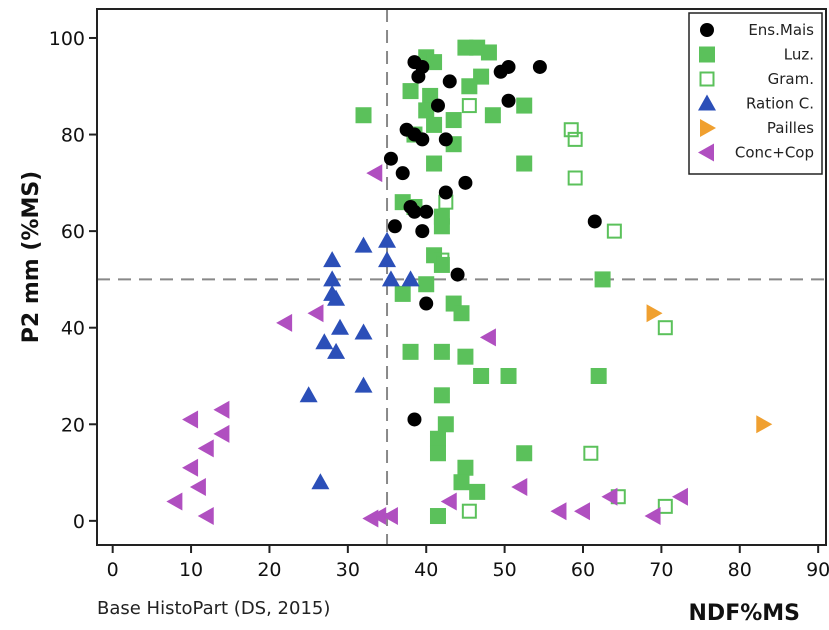 This screenshot has width=829, height=630. Describe the element at coordinates (73, 232) in the screenshot. I see `y-tick-label-60: 60` at that location.